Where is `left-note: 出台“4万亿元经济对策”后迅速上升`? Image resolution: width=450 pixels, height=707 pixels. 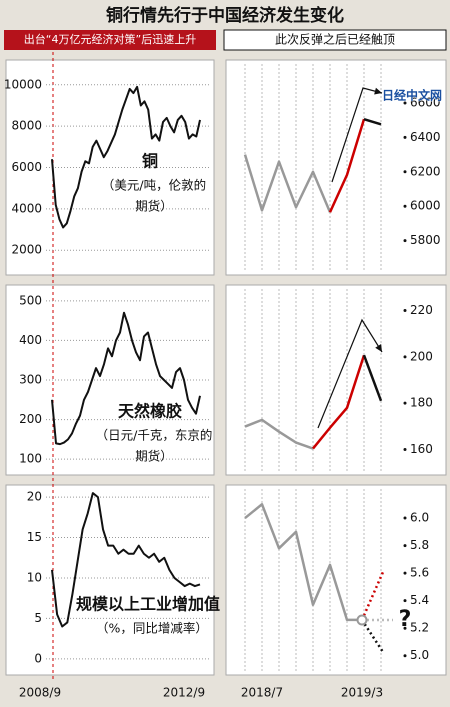
left-note: 出台“4万亿元经济对策”后迅速上升 is located at coordinates (110, 39).